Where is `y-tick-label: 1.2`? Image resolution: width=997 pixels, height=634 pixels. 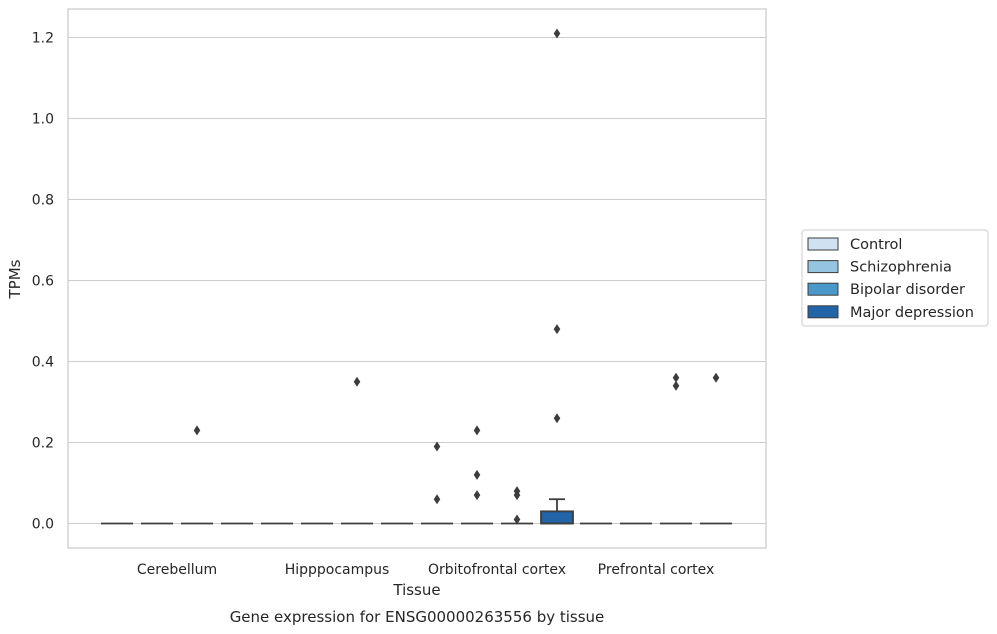 y-tick-label: 1.2 is located at coordinates (43, 39).